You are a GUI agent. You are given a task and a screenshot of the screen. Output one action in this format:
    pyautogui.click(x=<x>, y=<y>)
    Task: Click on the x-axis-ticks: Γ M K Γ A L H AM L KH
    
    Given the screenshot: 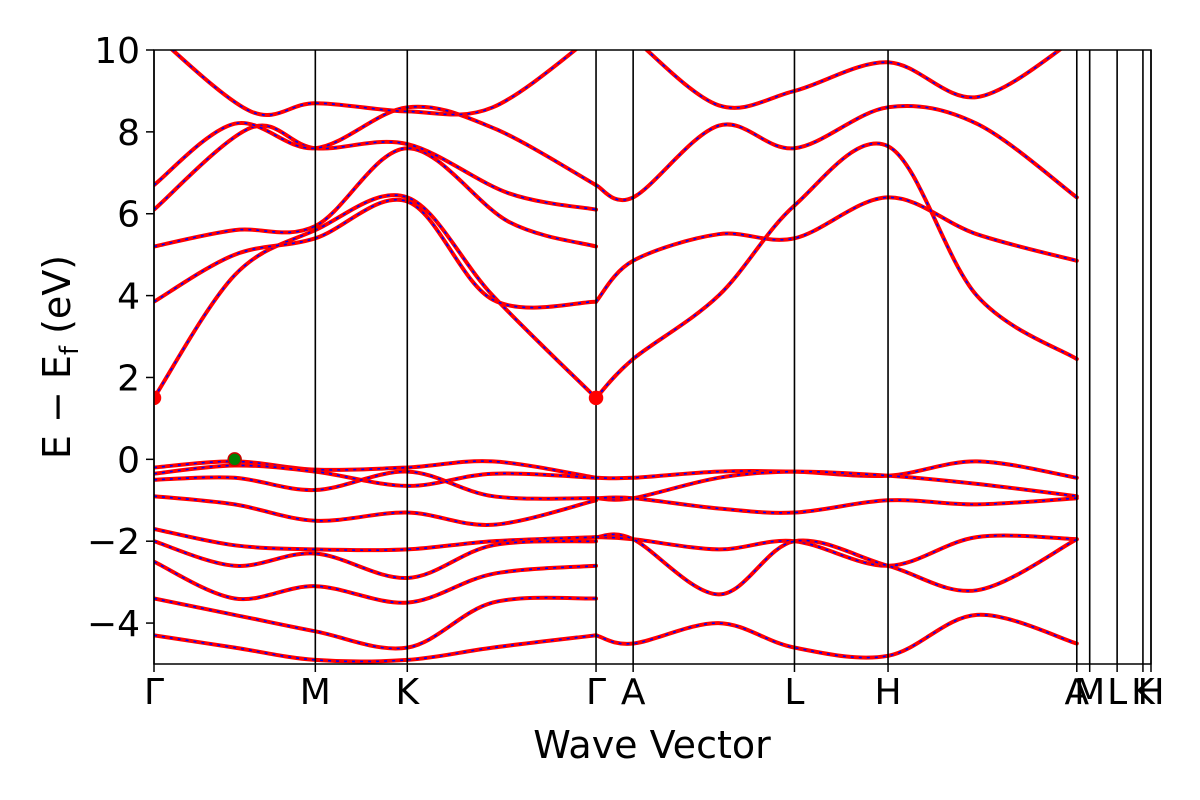 What is the action you would take?
    pyautogui.click(x=654, y=688)
    